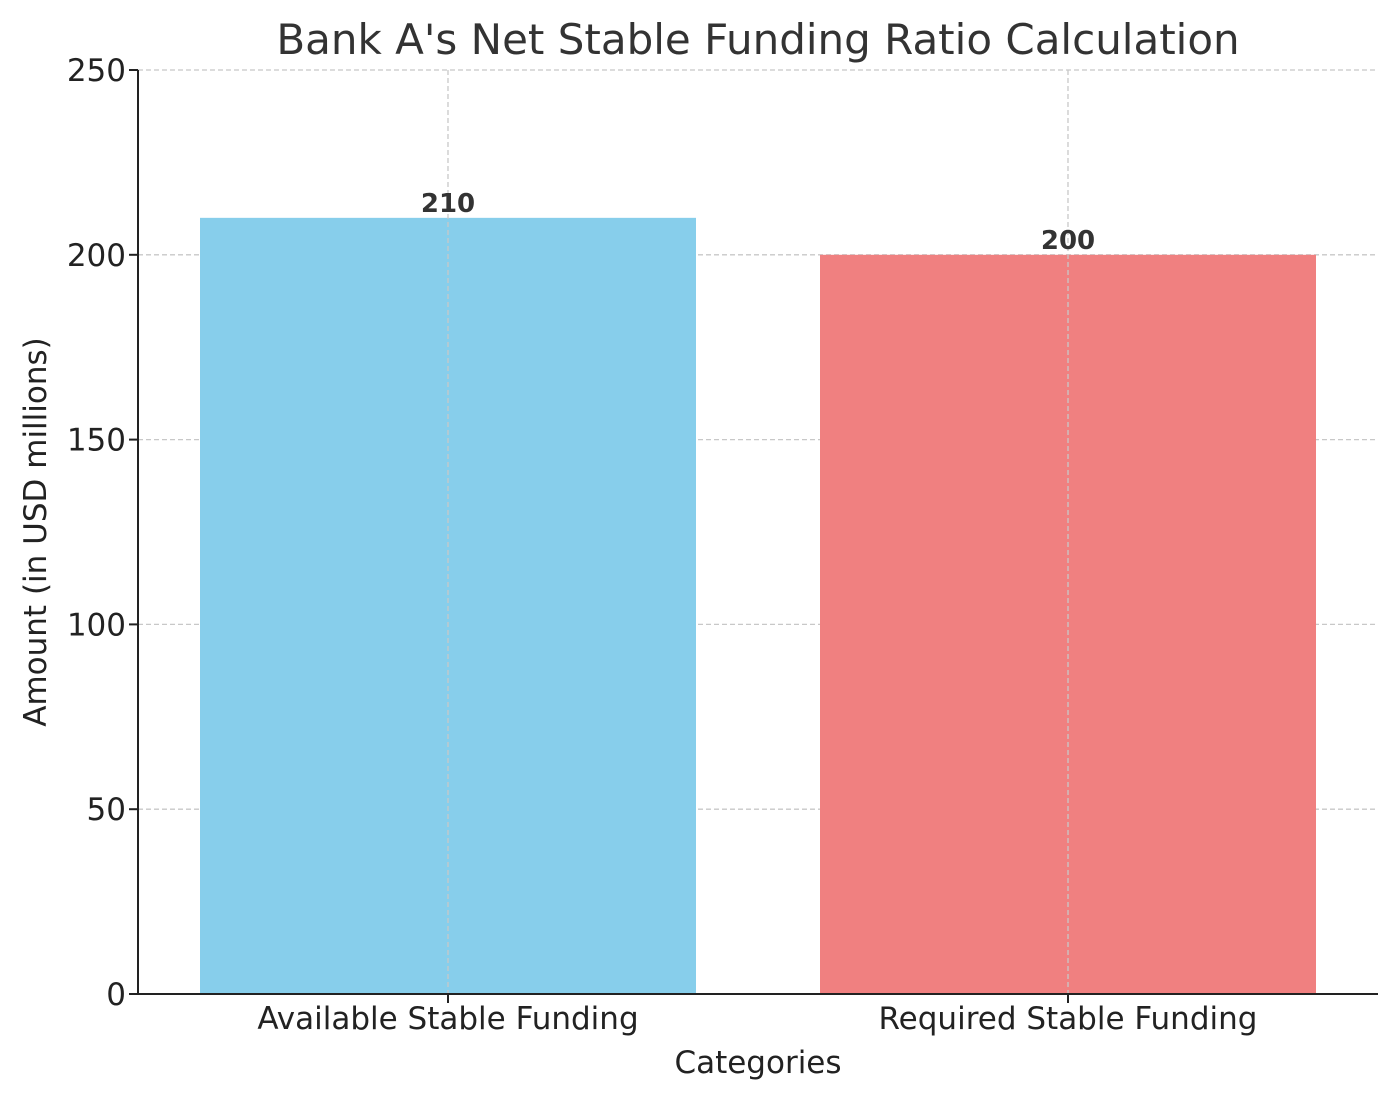 The width and height of the screenshot is (1397, 1105). Describe the element at coordinates (447, 1019) in the screenshot. I see `x-tick-label: Available Stable Funding` at that location.